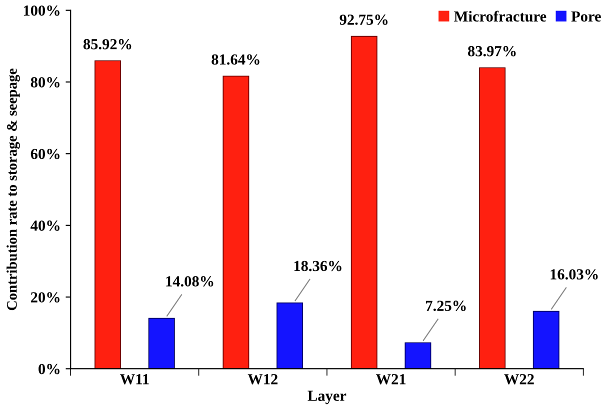  I want to click on x-axis-title: Layer, so click(327, 397).